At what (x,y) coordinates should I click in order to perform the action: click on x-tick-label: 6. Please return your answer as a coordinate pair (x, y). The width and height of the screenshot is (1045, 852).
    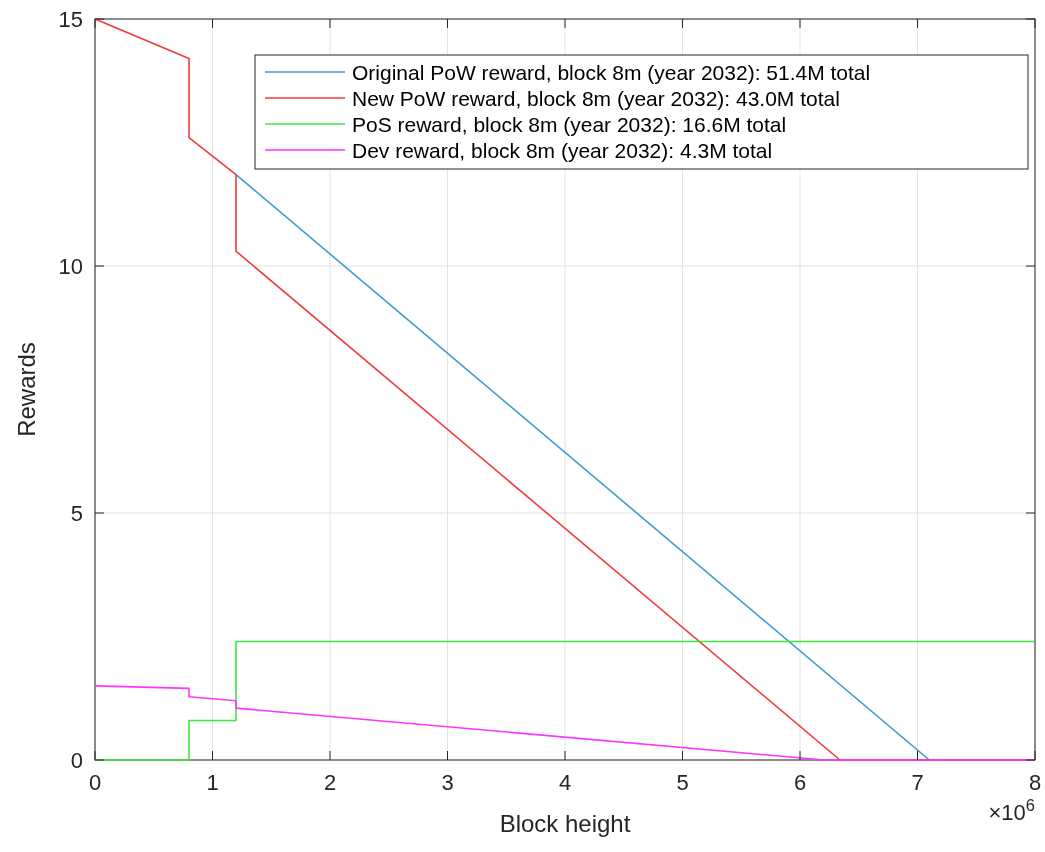
    Looking at the image, I should click on (800, 782).